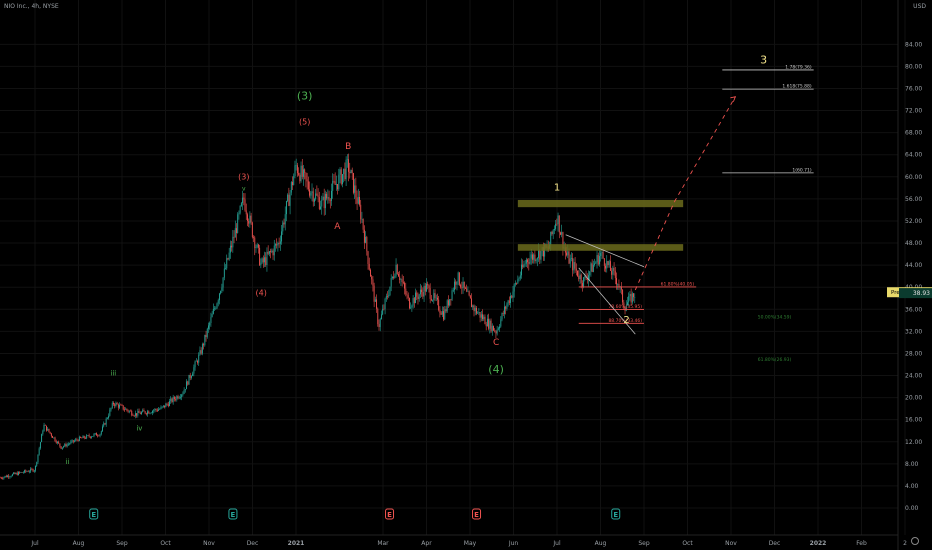  Describe the element at coordinates (68, 462) in the screenshot. I see `wave-label: ii` at that location.